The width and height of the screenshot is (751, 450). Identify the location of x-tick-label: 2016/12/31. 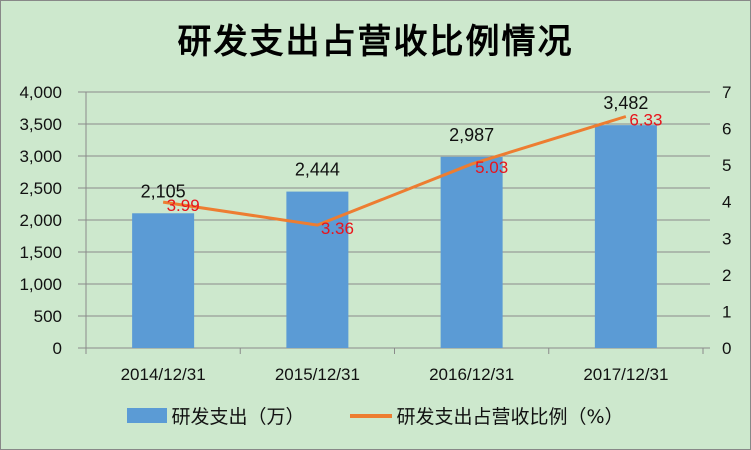
(471, 374).